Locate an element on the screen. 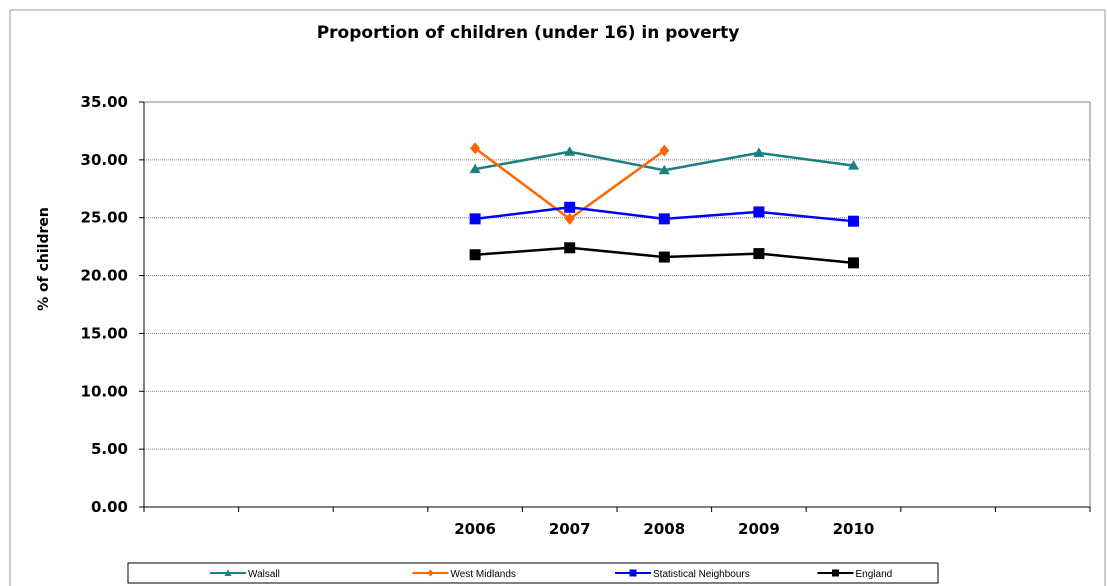 This screenshot has width=1107, height=586. y-tick-label: 20.00 is located at coordinates (104, 276).